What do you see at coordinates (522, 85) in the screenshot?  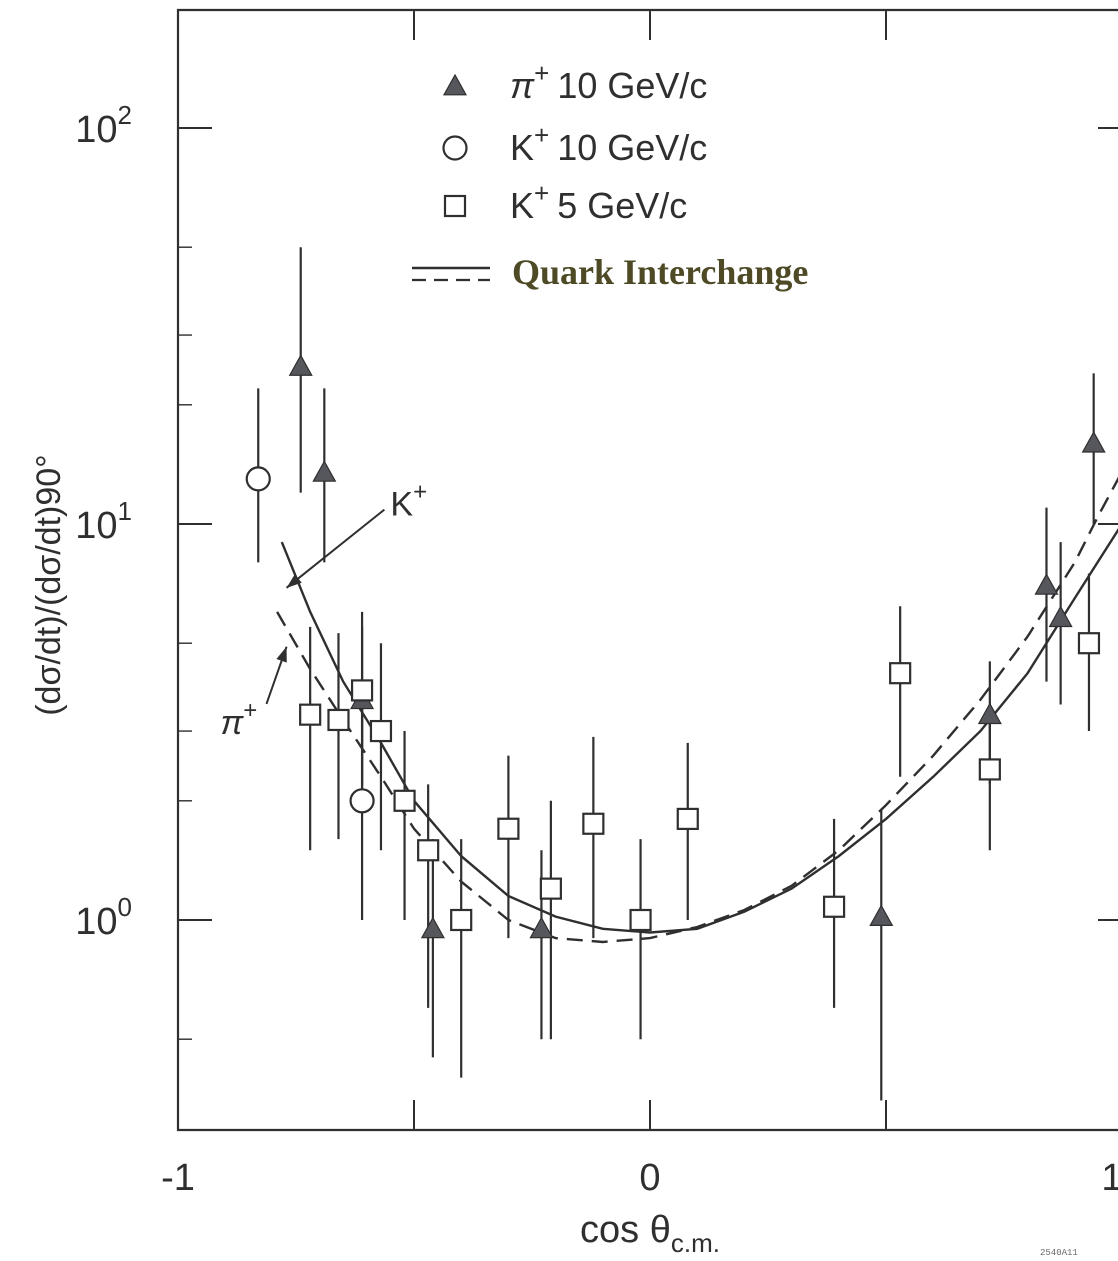 I see `legend-particle: π` at bounding box center [522, 85].